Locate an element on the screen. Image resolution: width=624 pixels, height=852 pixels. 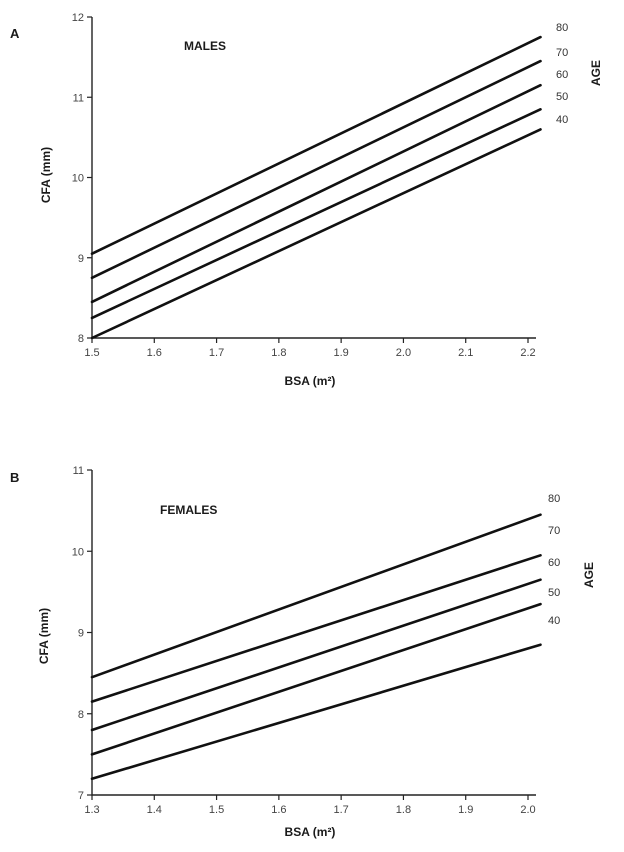
panel-b-y-ticks: 7 8 9 10 11 is located at coordinates (82, 633).